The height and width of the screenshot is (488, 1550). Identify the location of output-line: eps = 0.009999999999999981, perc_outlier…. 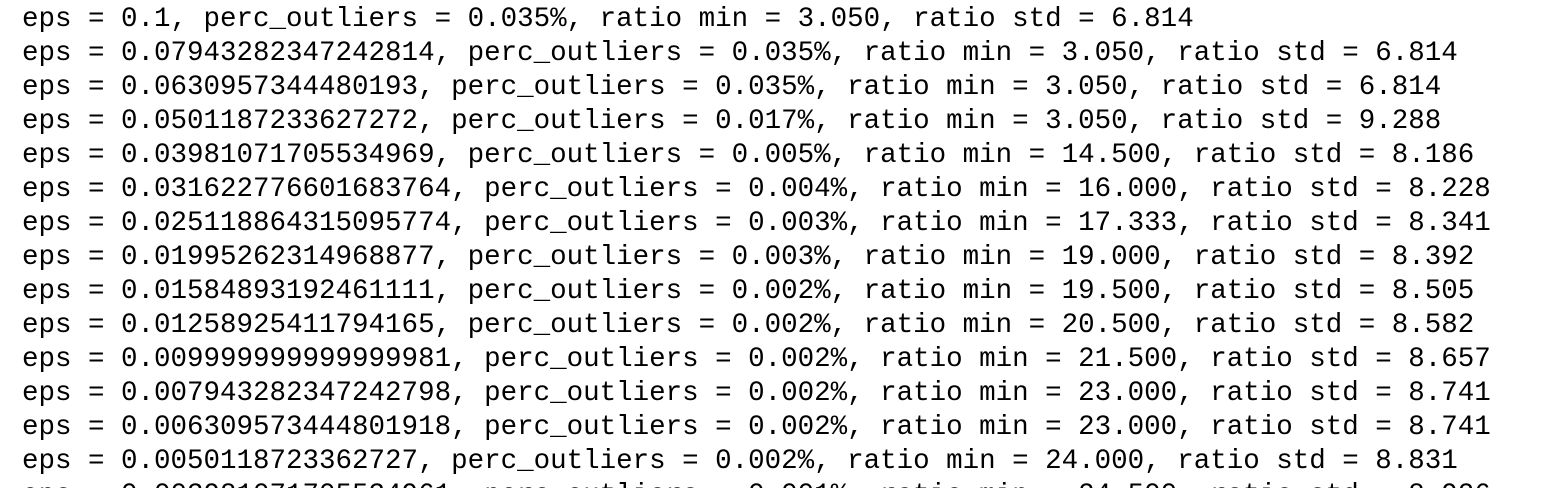
(756, 359).